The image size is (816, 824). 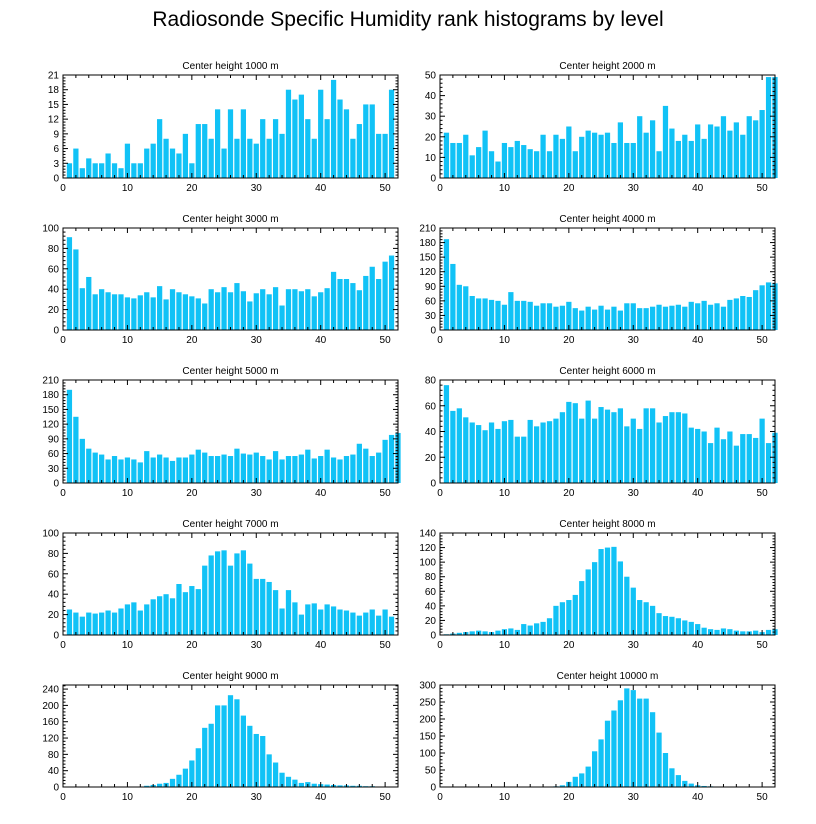 What do you see at coordinates (505, 188) in the screenshot?
I see `panel-2-xtick-label: 10` at bounding box center [505, 188].